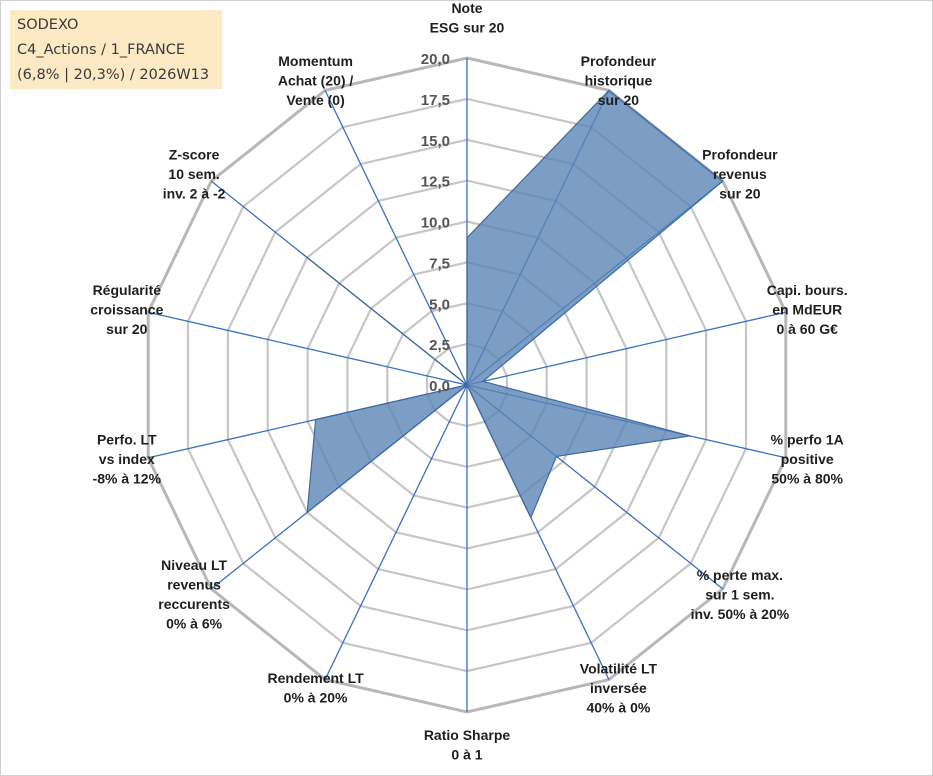  What do you see at coordinates (315, 61) in the screenshot?
I see `axis-label-line: Momentum` at bounding box center [315, 61].